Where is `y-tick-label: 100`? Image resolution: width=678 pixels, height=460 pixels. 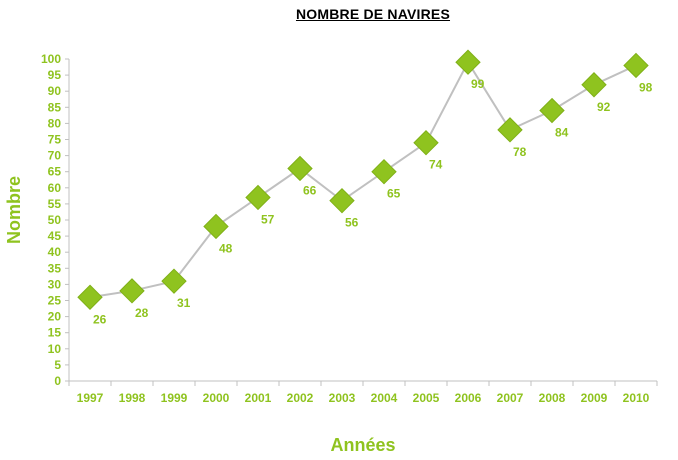 y-tick-label: 100 is located at coordinates (51, 59).